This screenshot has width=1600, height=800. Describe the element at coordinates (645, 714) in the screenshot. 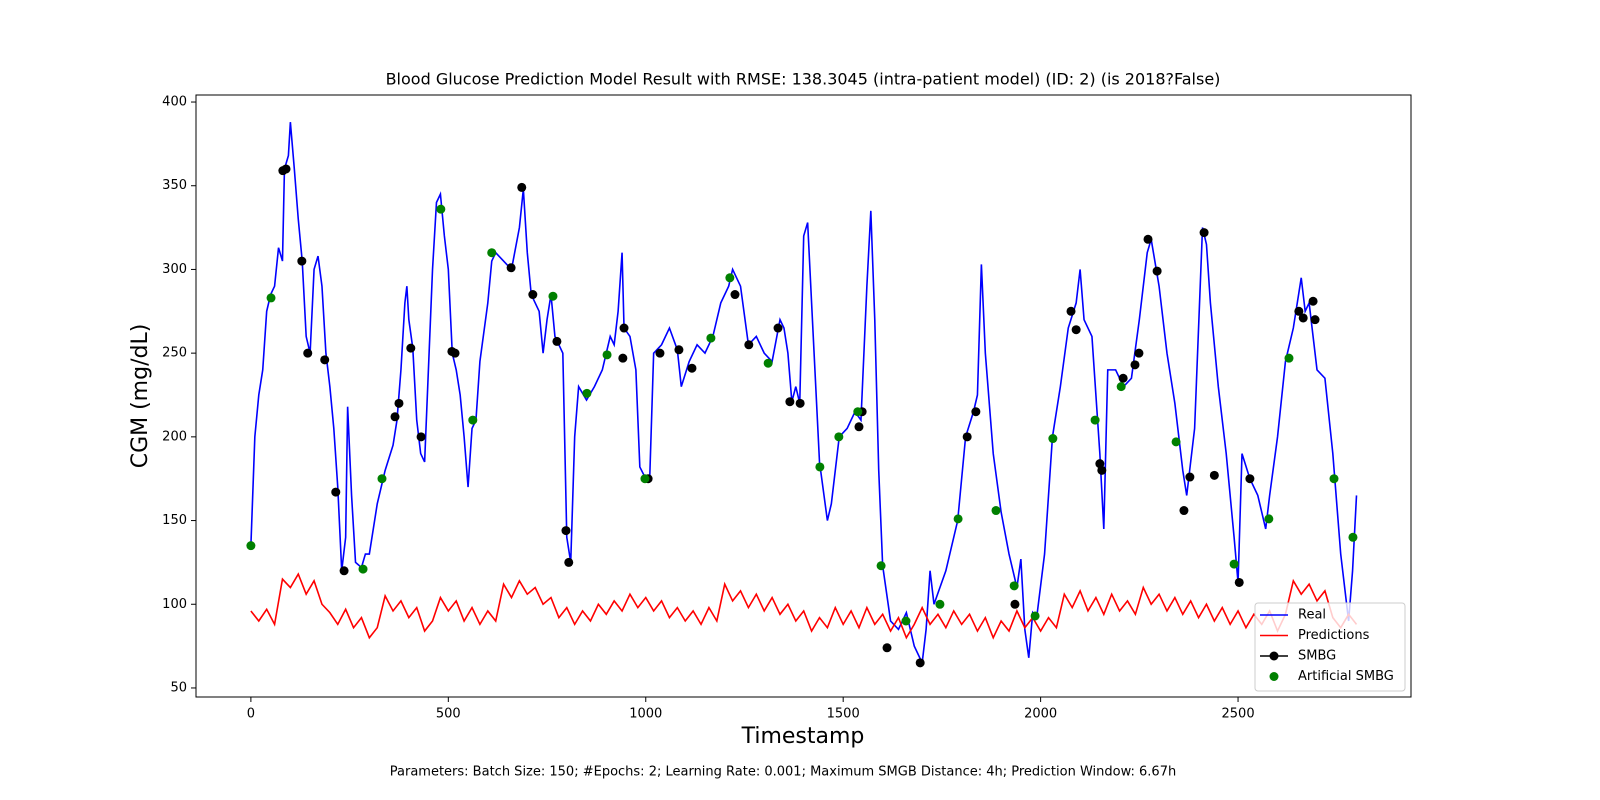

I see `x-tick-label: 1000` at that location.